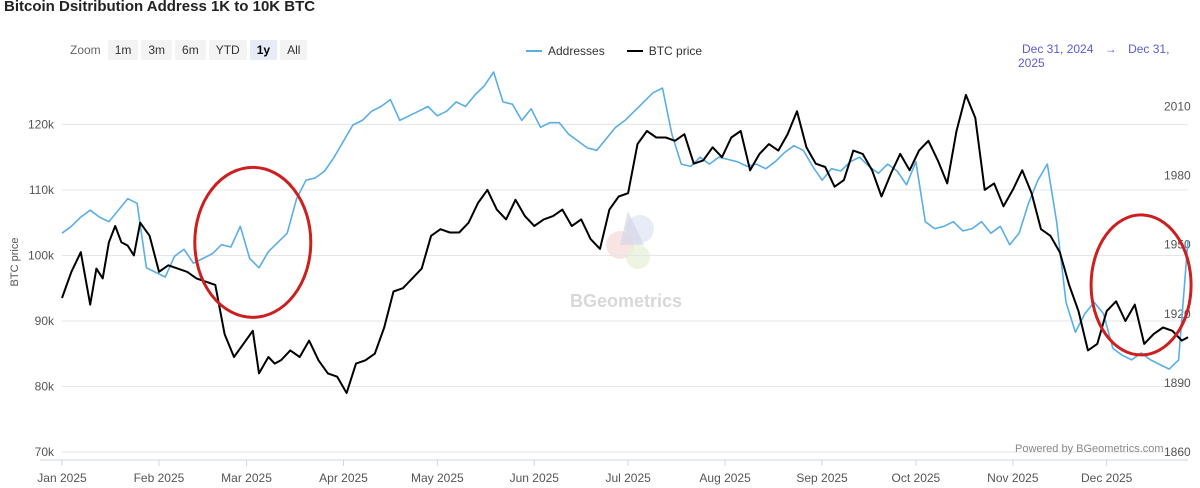 The height and width of the screenshot is (488, 1200). What do you see at coordinates (675, 51) in the screenshot?
I see `legend-label-btc-price: BTC price` at bounding box center [675, 51].